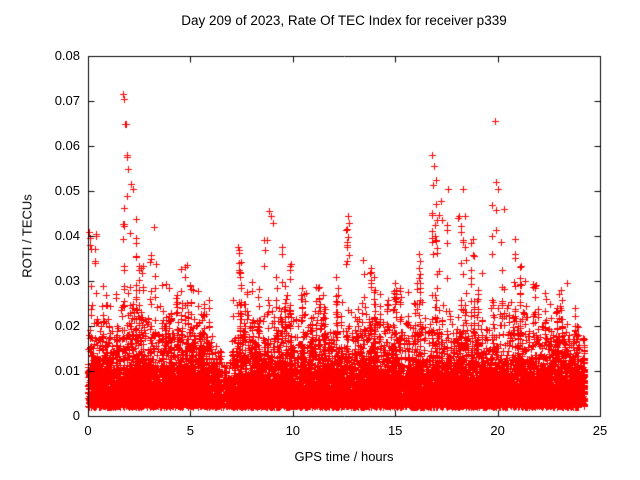 The image size is (640, 480). What do you see at coordinates (76, 415) in the screenshot?
I see `y-tick-label: 0` at bounding box center [76, 415].